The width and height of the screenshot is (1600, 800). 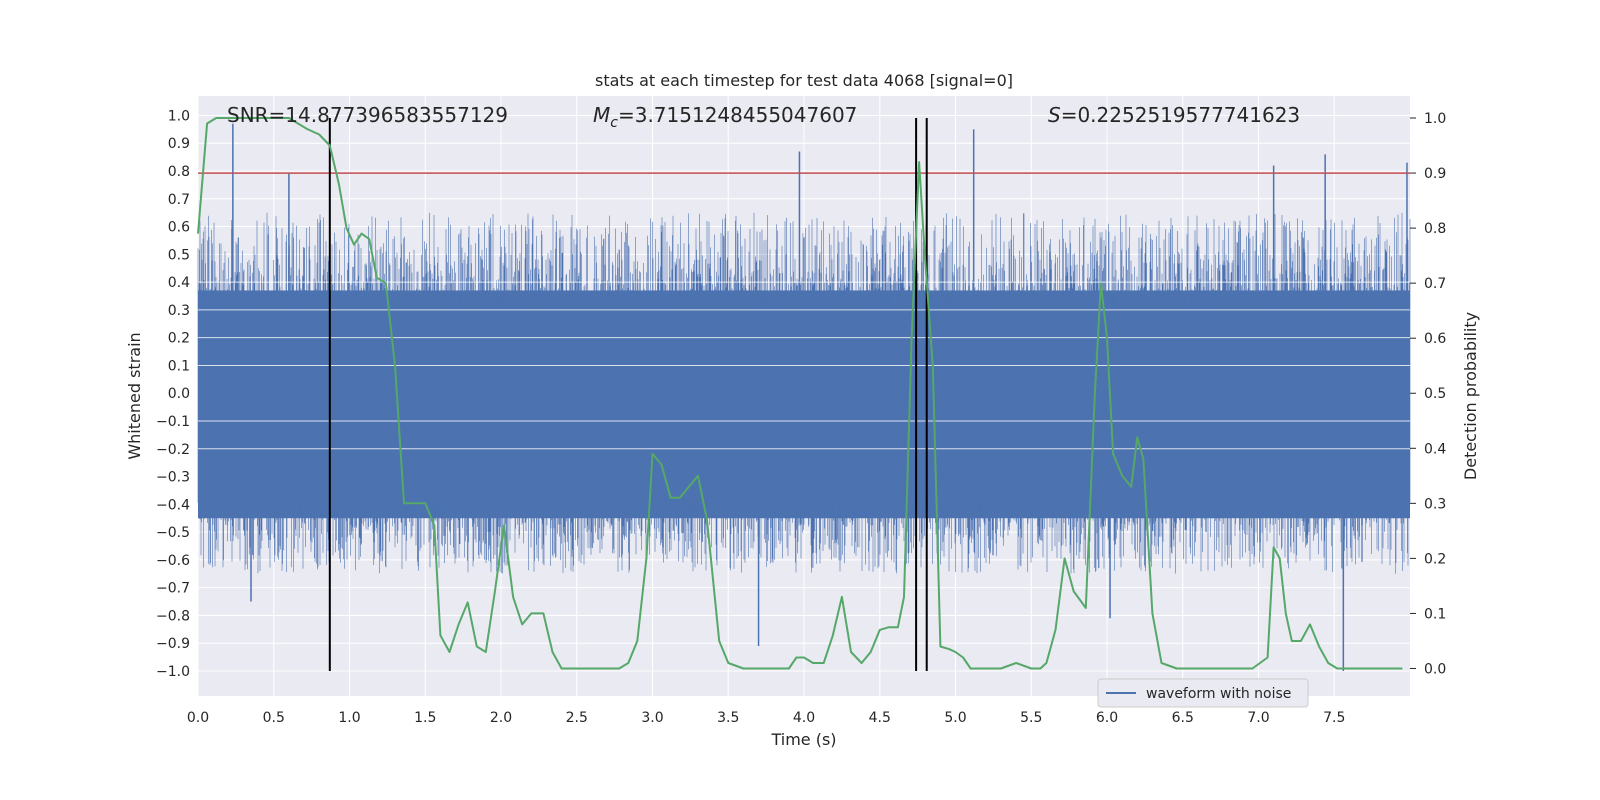 I want to click on x-tick-label: 7.5, so click(x=1334, y=718).